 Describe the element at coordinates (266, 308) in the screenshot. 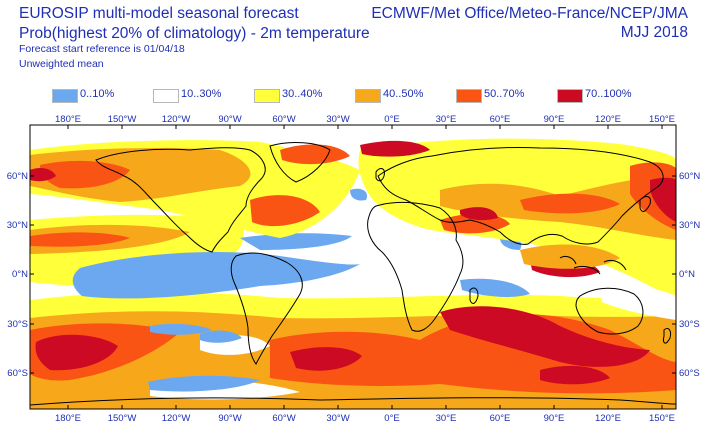

I see `coastline-south-america` at that location.